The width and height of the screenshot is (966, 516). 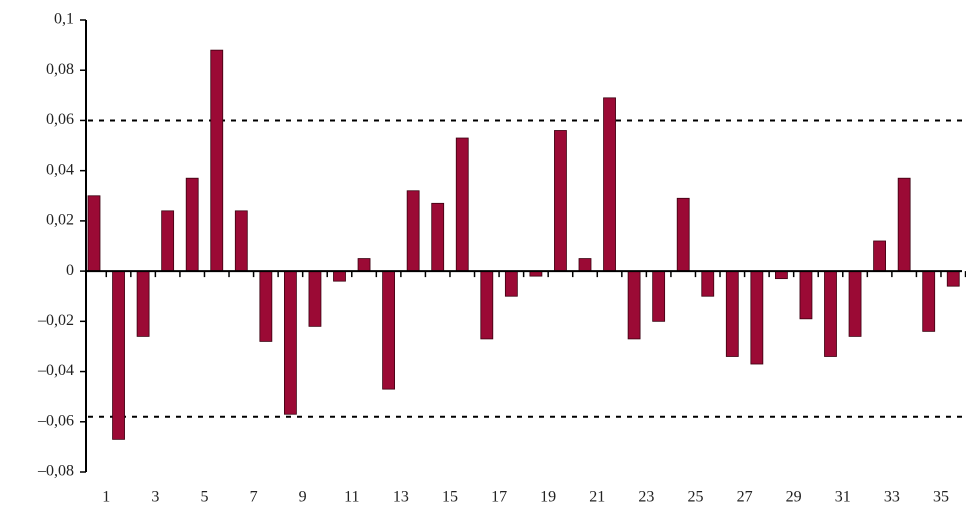 What do you see at coordinates (60, 69) in the screenshot?
I see `y-tick-label: 0,08` at bounding box center [60, 69].